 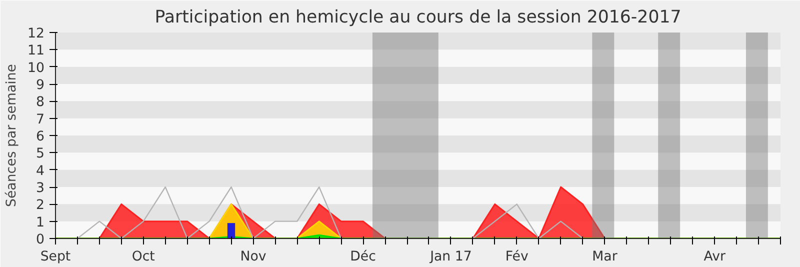 I want to click on x-tick-label: Nov, so click(x=253, y=257).